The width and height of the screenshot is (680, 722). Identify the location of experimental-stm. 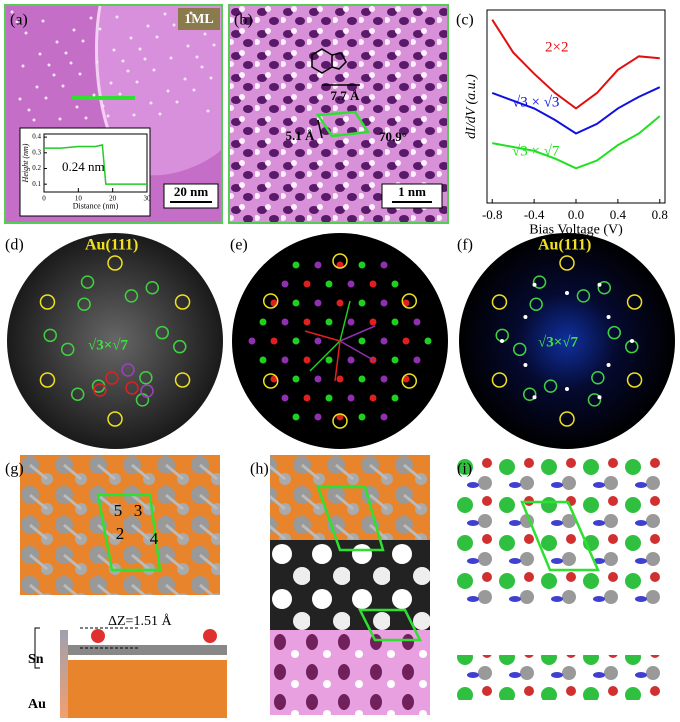
(350, 672).